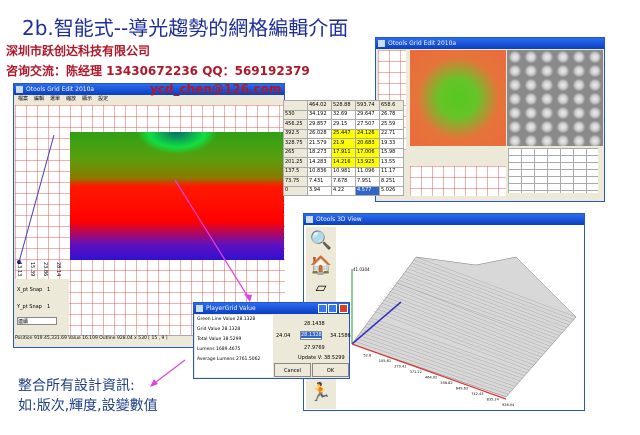  Describe the element at coordinates (330, 370) in the screenshot. I see `ok-button: OK` at that location.